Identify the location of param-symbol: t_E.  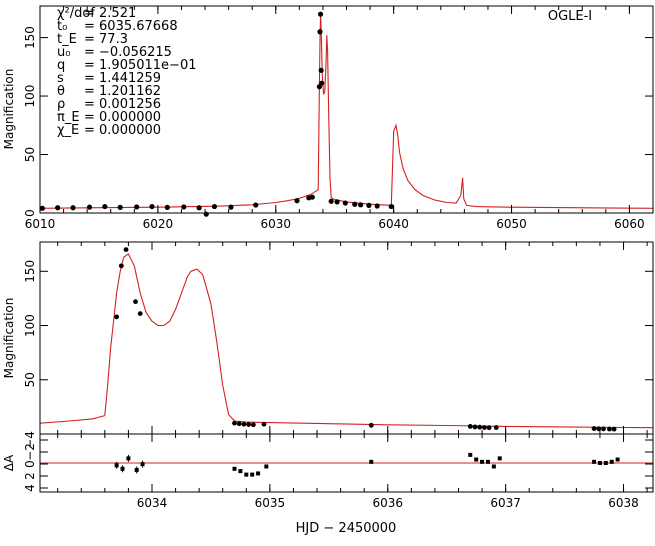
(67, 39).